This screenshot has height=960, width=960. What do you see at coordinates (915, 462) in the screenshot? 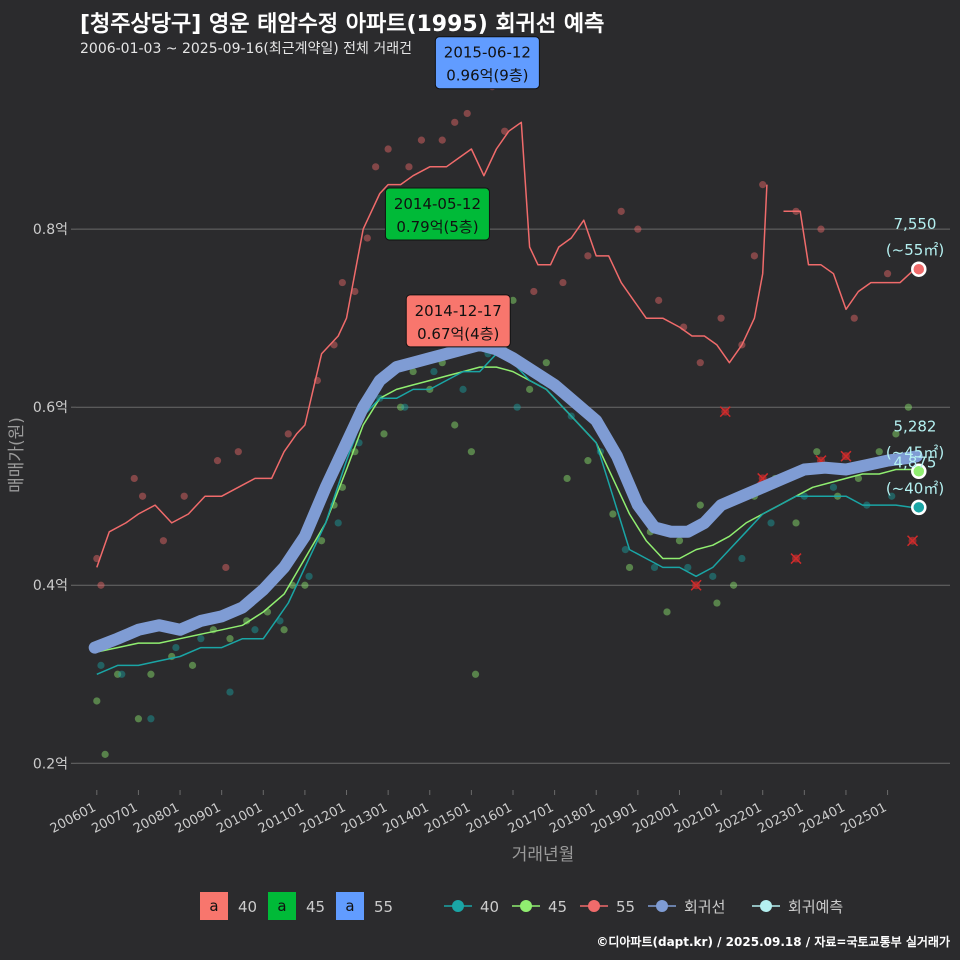
I see `forecast-value-label: 4,875` at bounding box center [915, 462].